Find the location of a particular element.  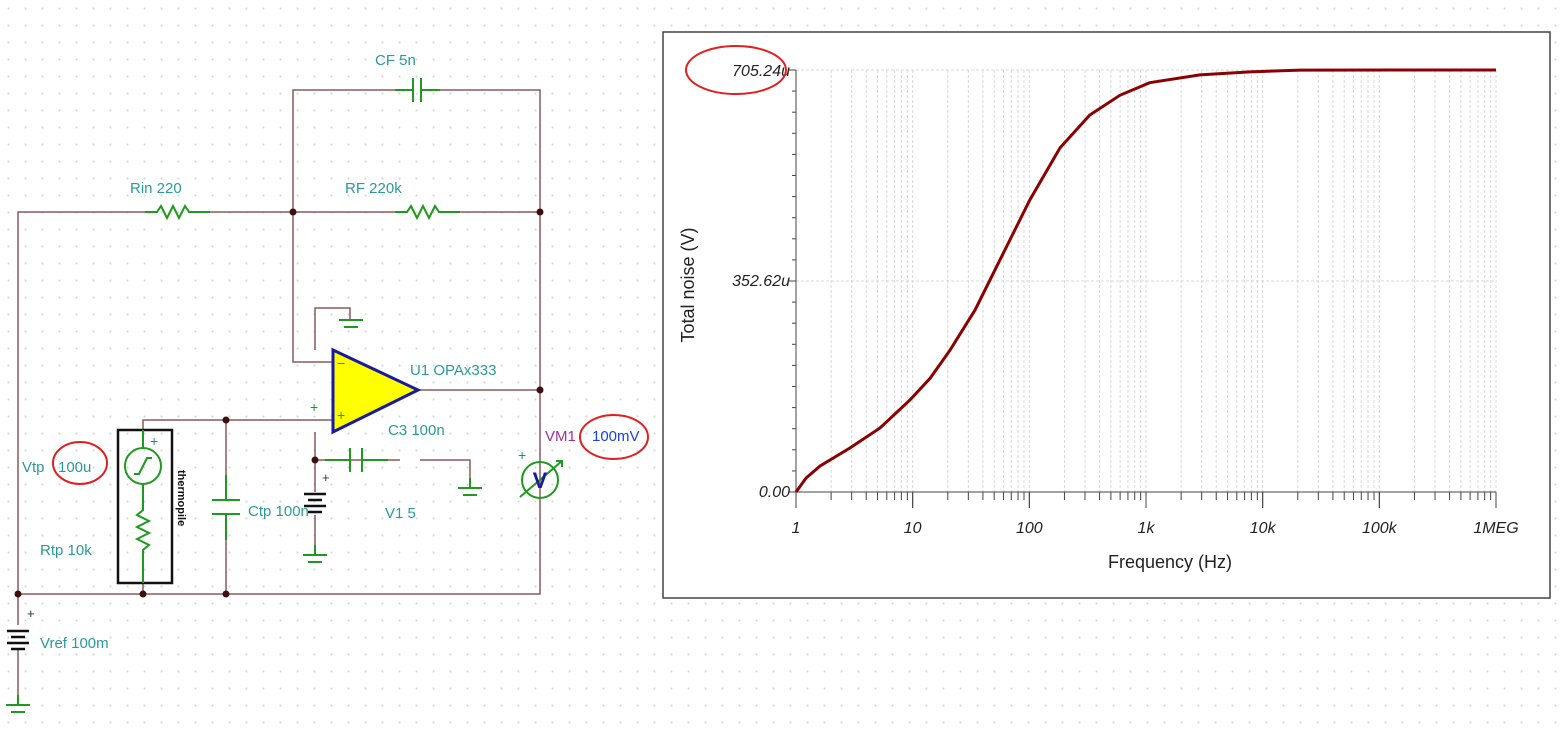

label-rtp: Rtp 10k is located at coordinates (66, 550).